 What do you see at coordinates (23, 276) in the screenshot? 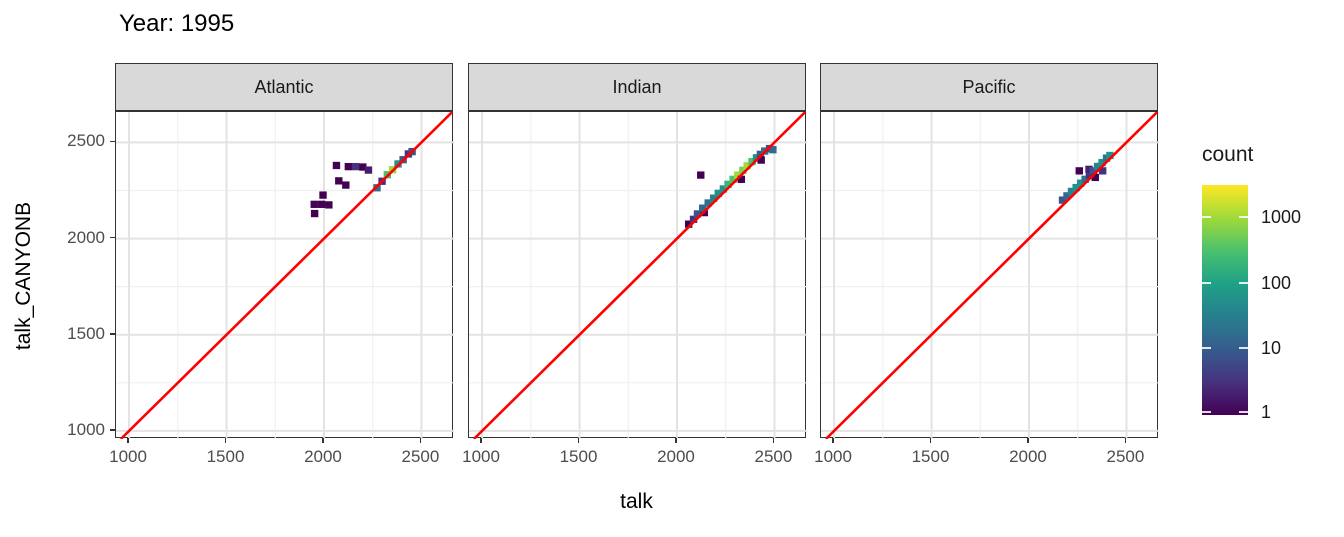
I see `y-axis-title: talk_CANYONB` at bounding box center [23, 276].